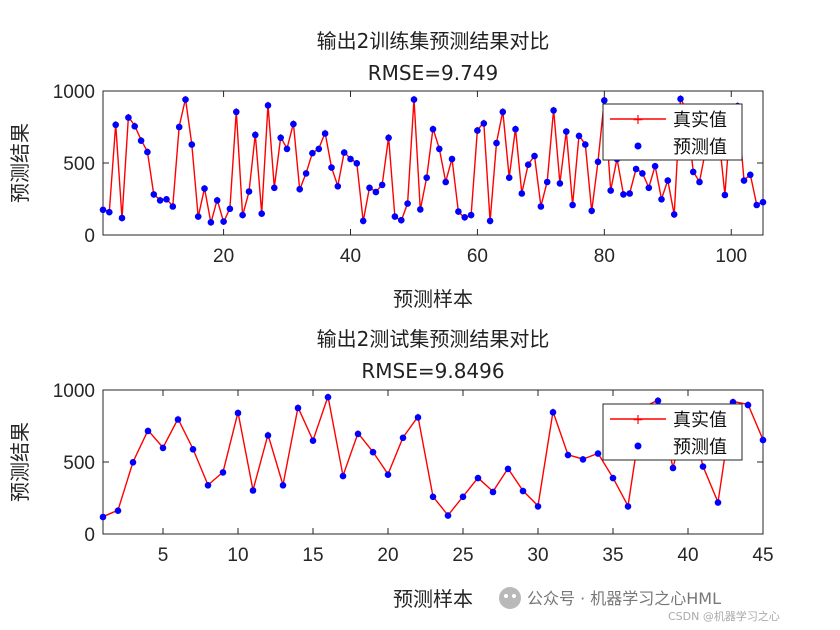 The image size is (840, 630). Describe the element at coordinates (700, 147) in the screenshot. I see `train-legend-pred-label: 预测值` at that location.